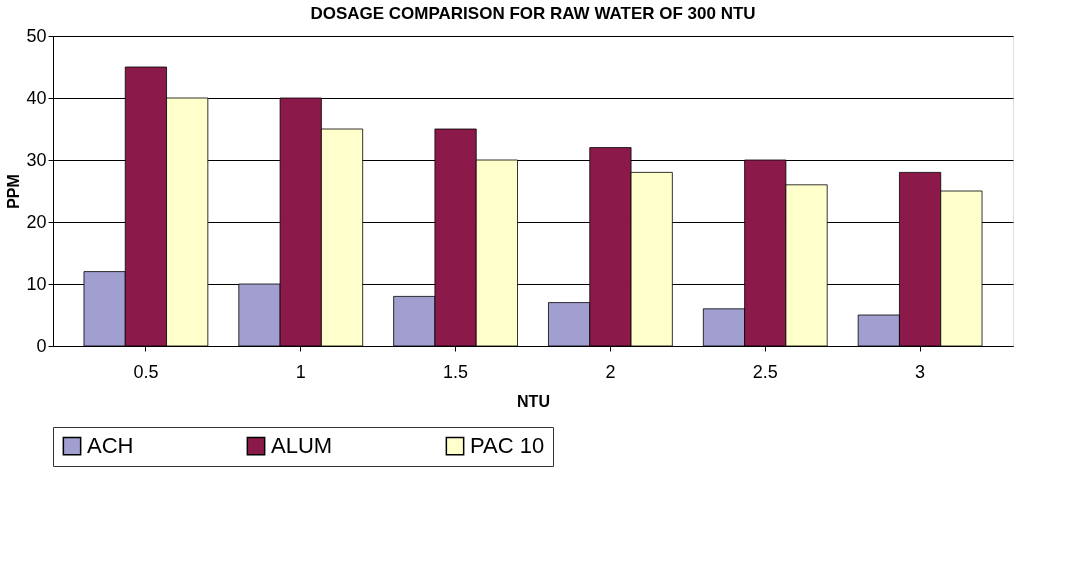 This screenshot has width=1076, height=575. Describe the element at coordinates (533, 401) in the screenshot. I see `x-axis-title: NTU` at that location.